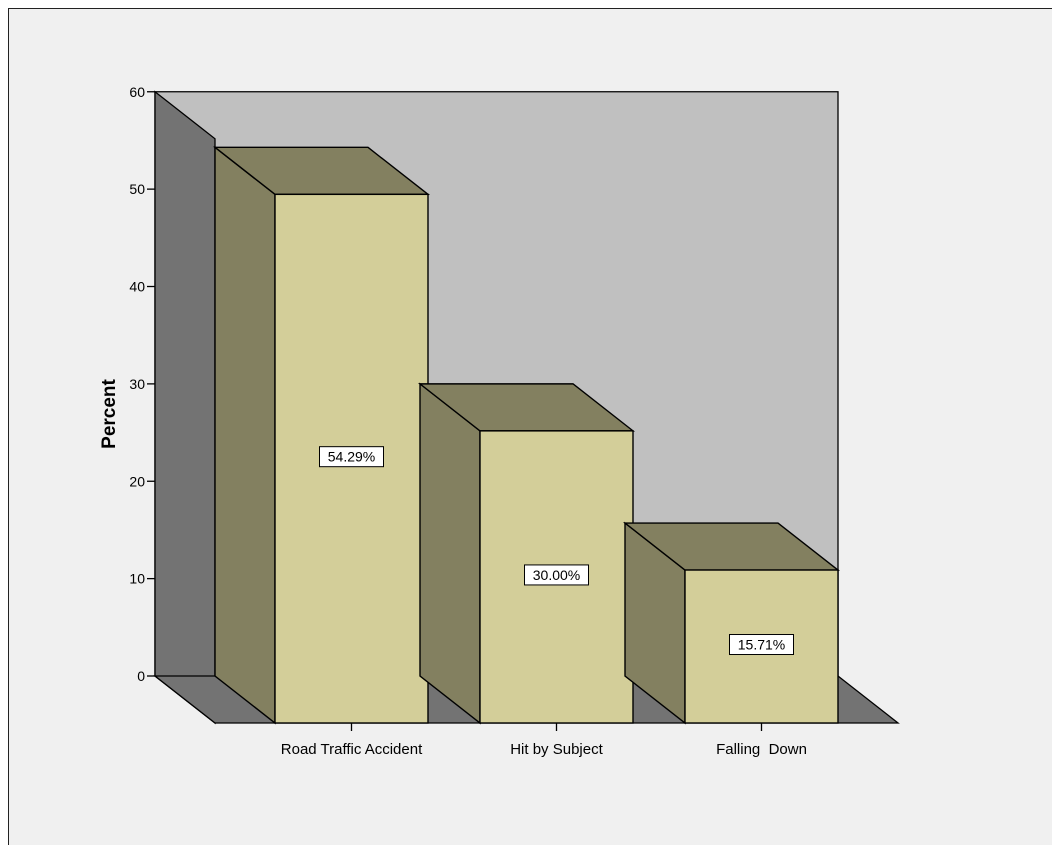 The height and width of the screenshot is (846, 1052). Describe the element at coordinates (137, 481) in the screenshot. I see `y-tick-label: 20` at that location.